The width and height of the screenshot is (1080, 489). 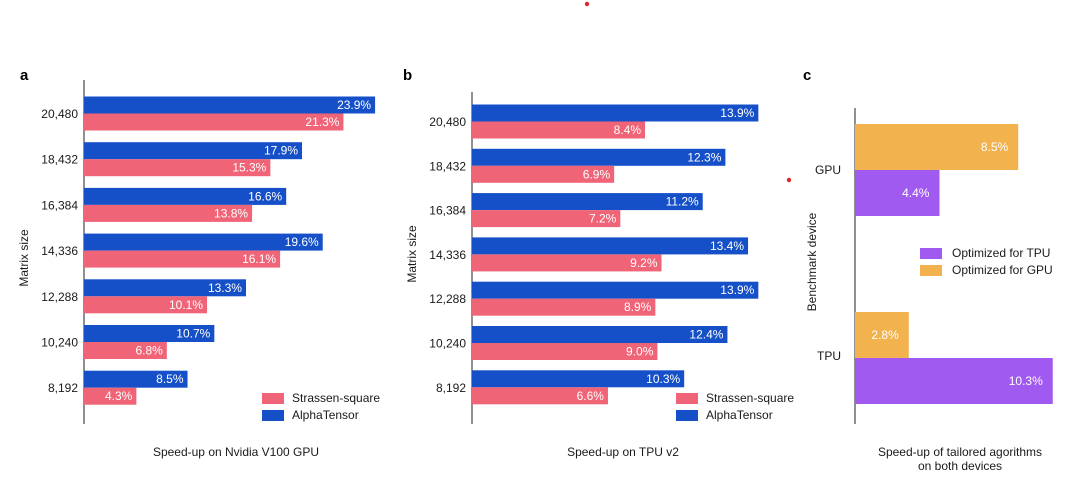 I want to click on bar-value-label-b: 6.6%, so click(x=591, y=396).